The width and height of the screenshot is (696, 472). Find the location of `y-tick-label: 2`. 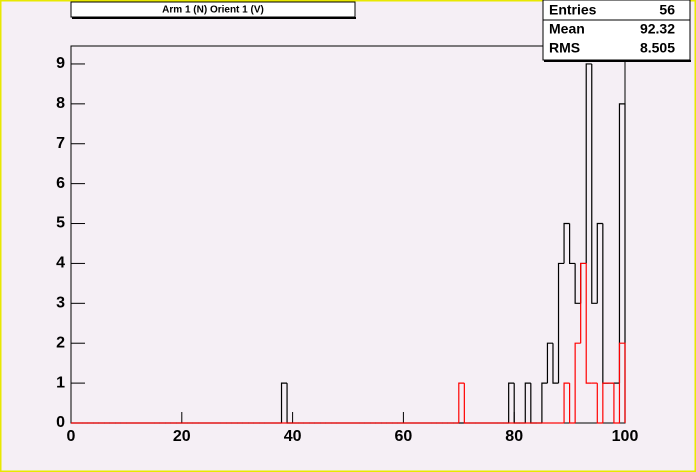

y-tick-label: 2 is located at coordinates (60, 342).